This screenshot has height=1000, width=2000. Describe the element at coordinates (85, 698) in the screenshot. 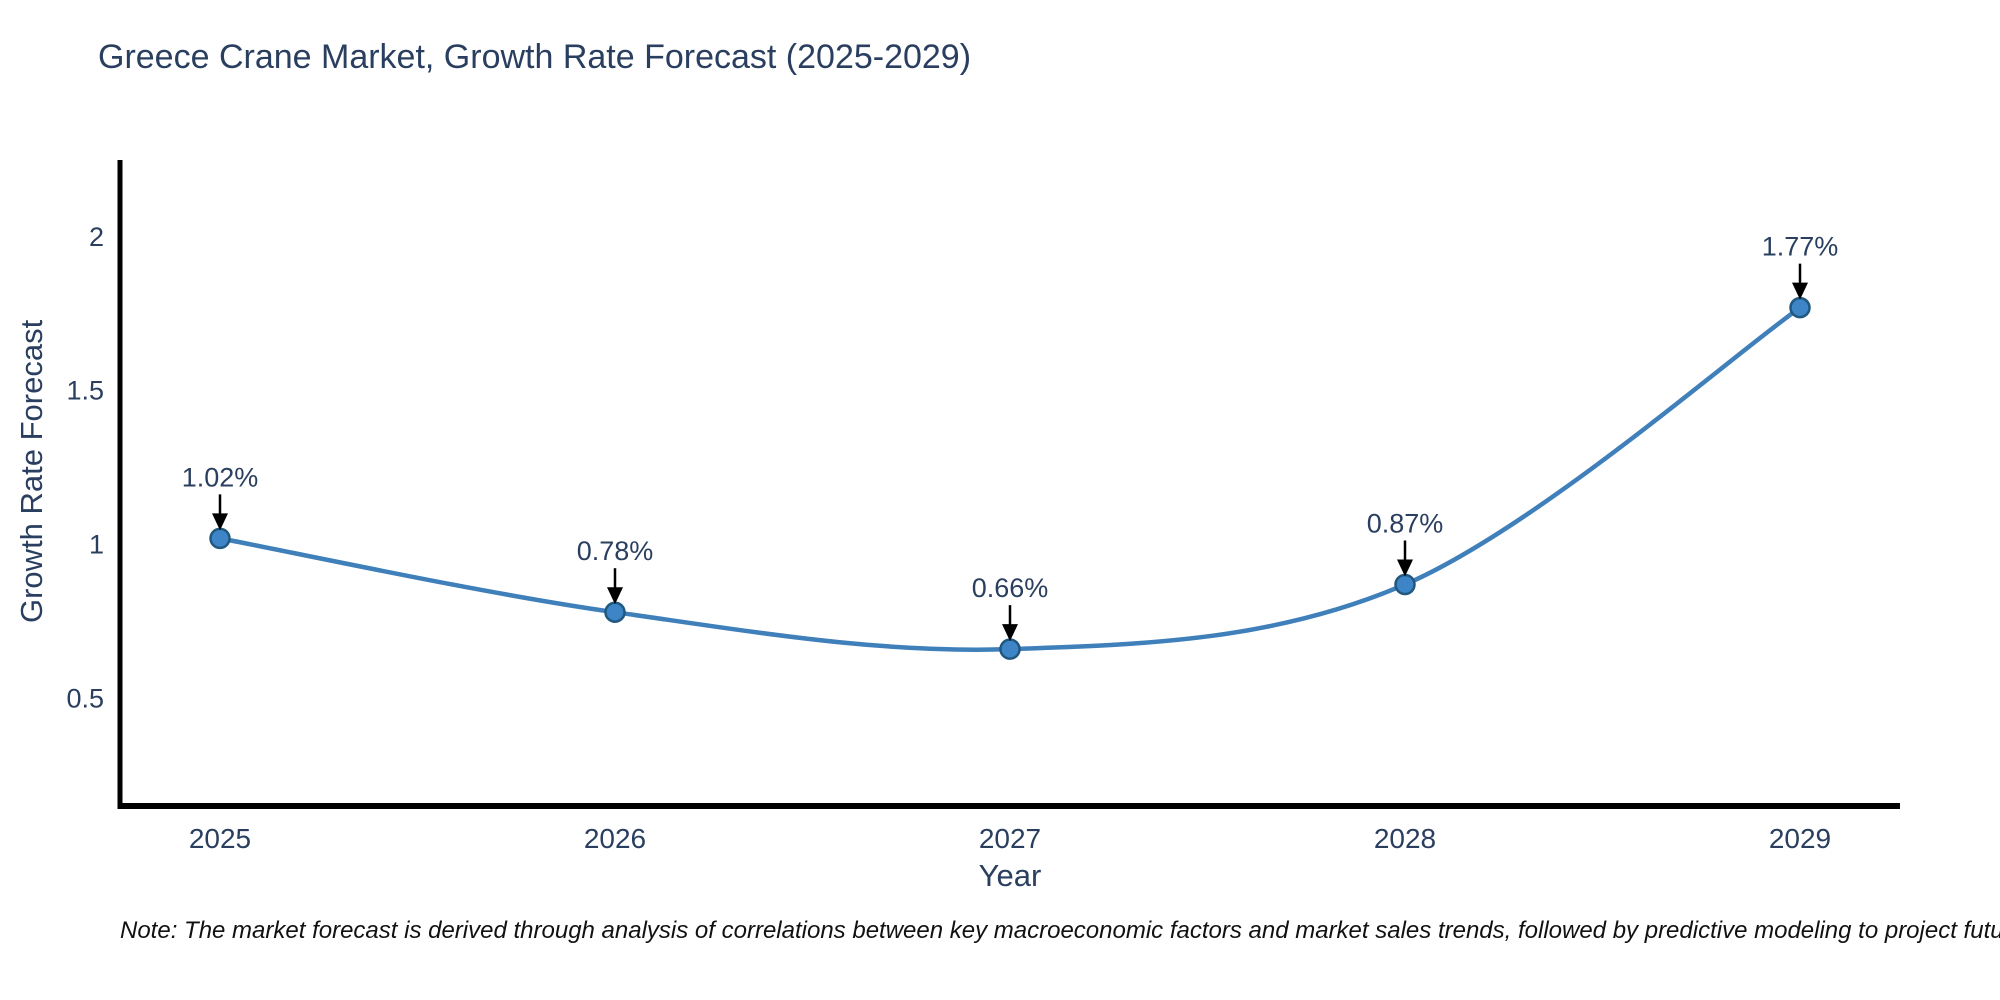

I see `y-tick-label: 0.5` at that location.